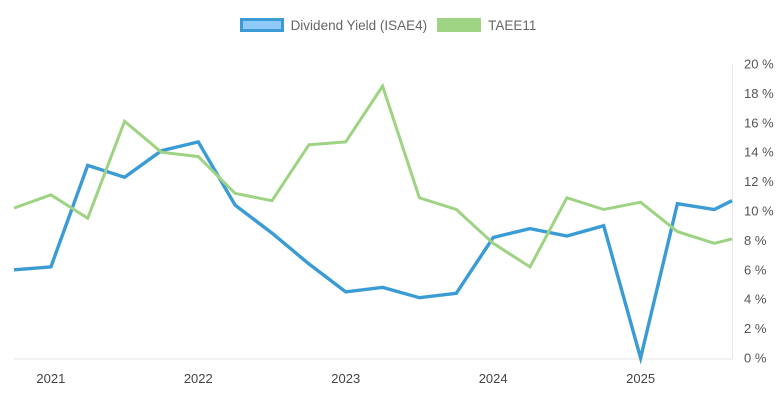 The height and width of the screenshot is (401, 776). I want to click on y-tick-label: 16 %, so click(759, 122).